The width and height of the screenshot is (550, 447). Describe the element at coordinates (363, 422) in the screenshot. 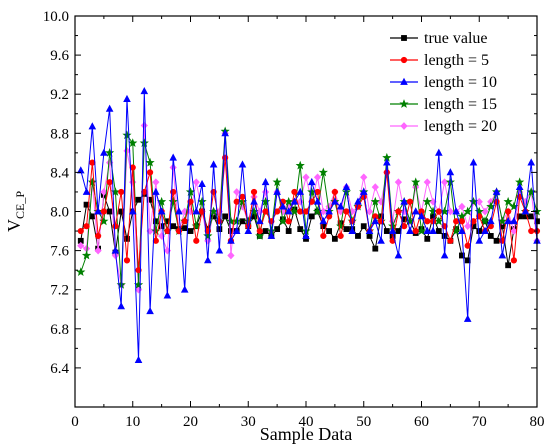

I see `x-tick-label: 50` at that location.